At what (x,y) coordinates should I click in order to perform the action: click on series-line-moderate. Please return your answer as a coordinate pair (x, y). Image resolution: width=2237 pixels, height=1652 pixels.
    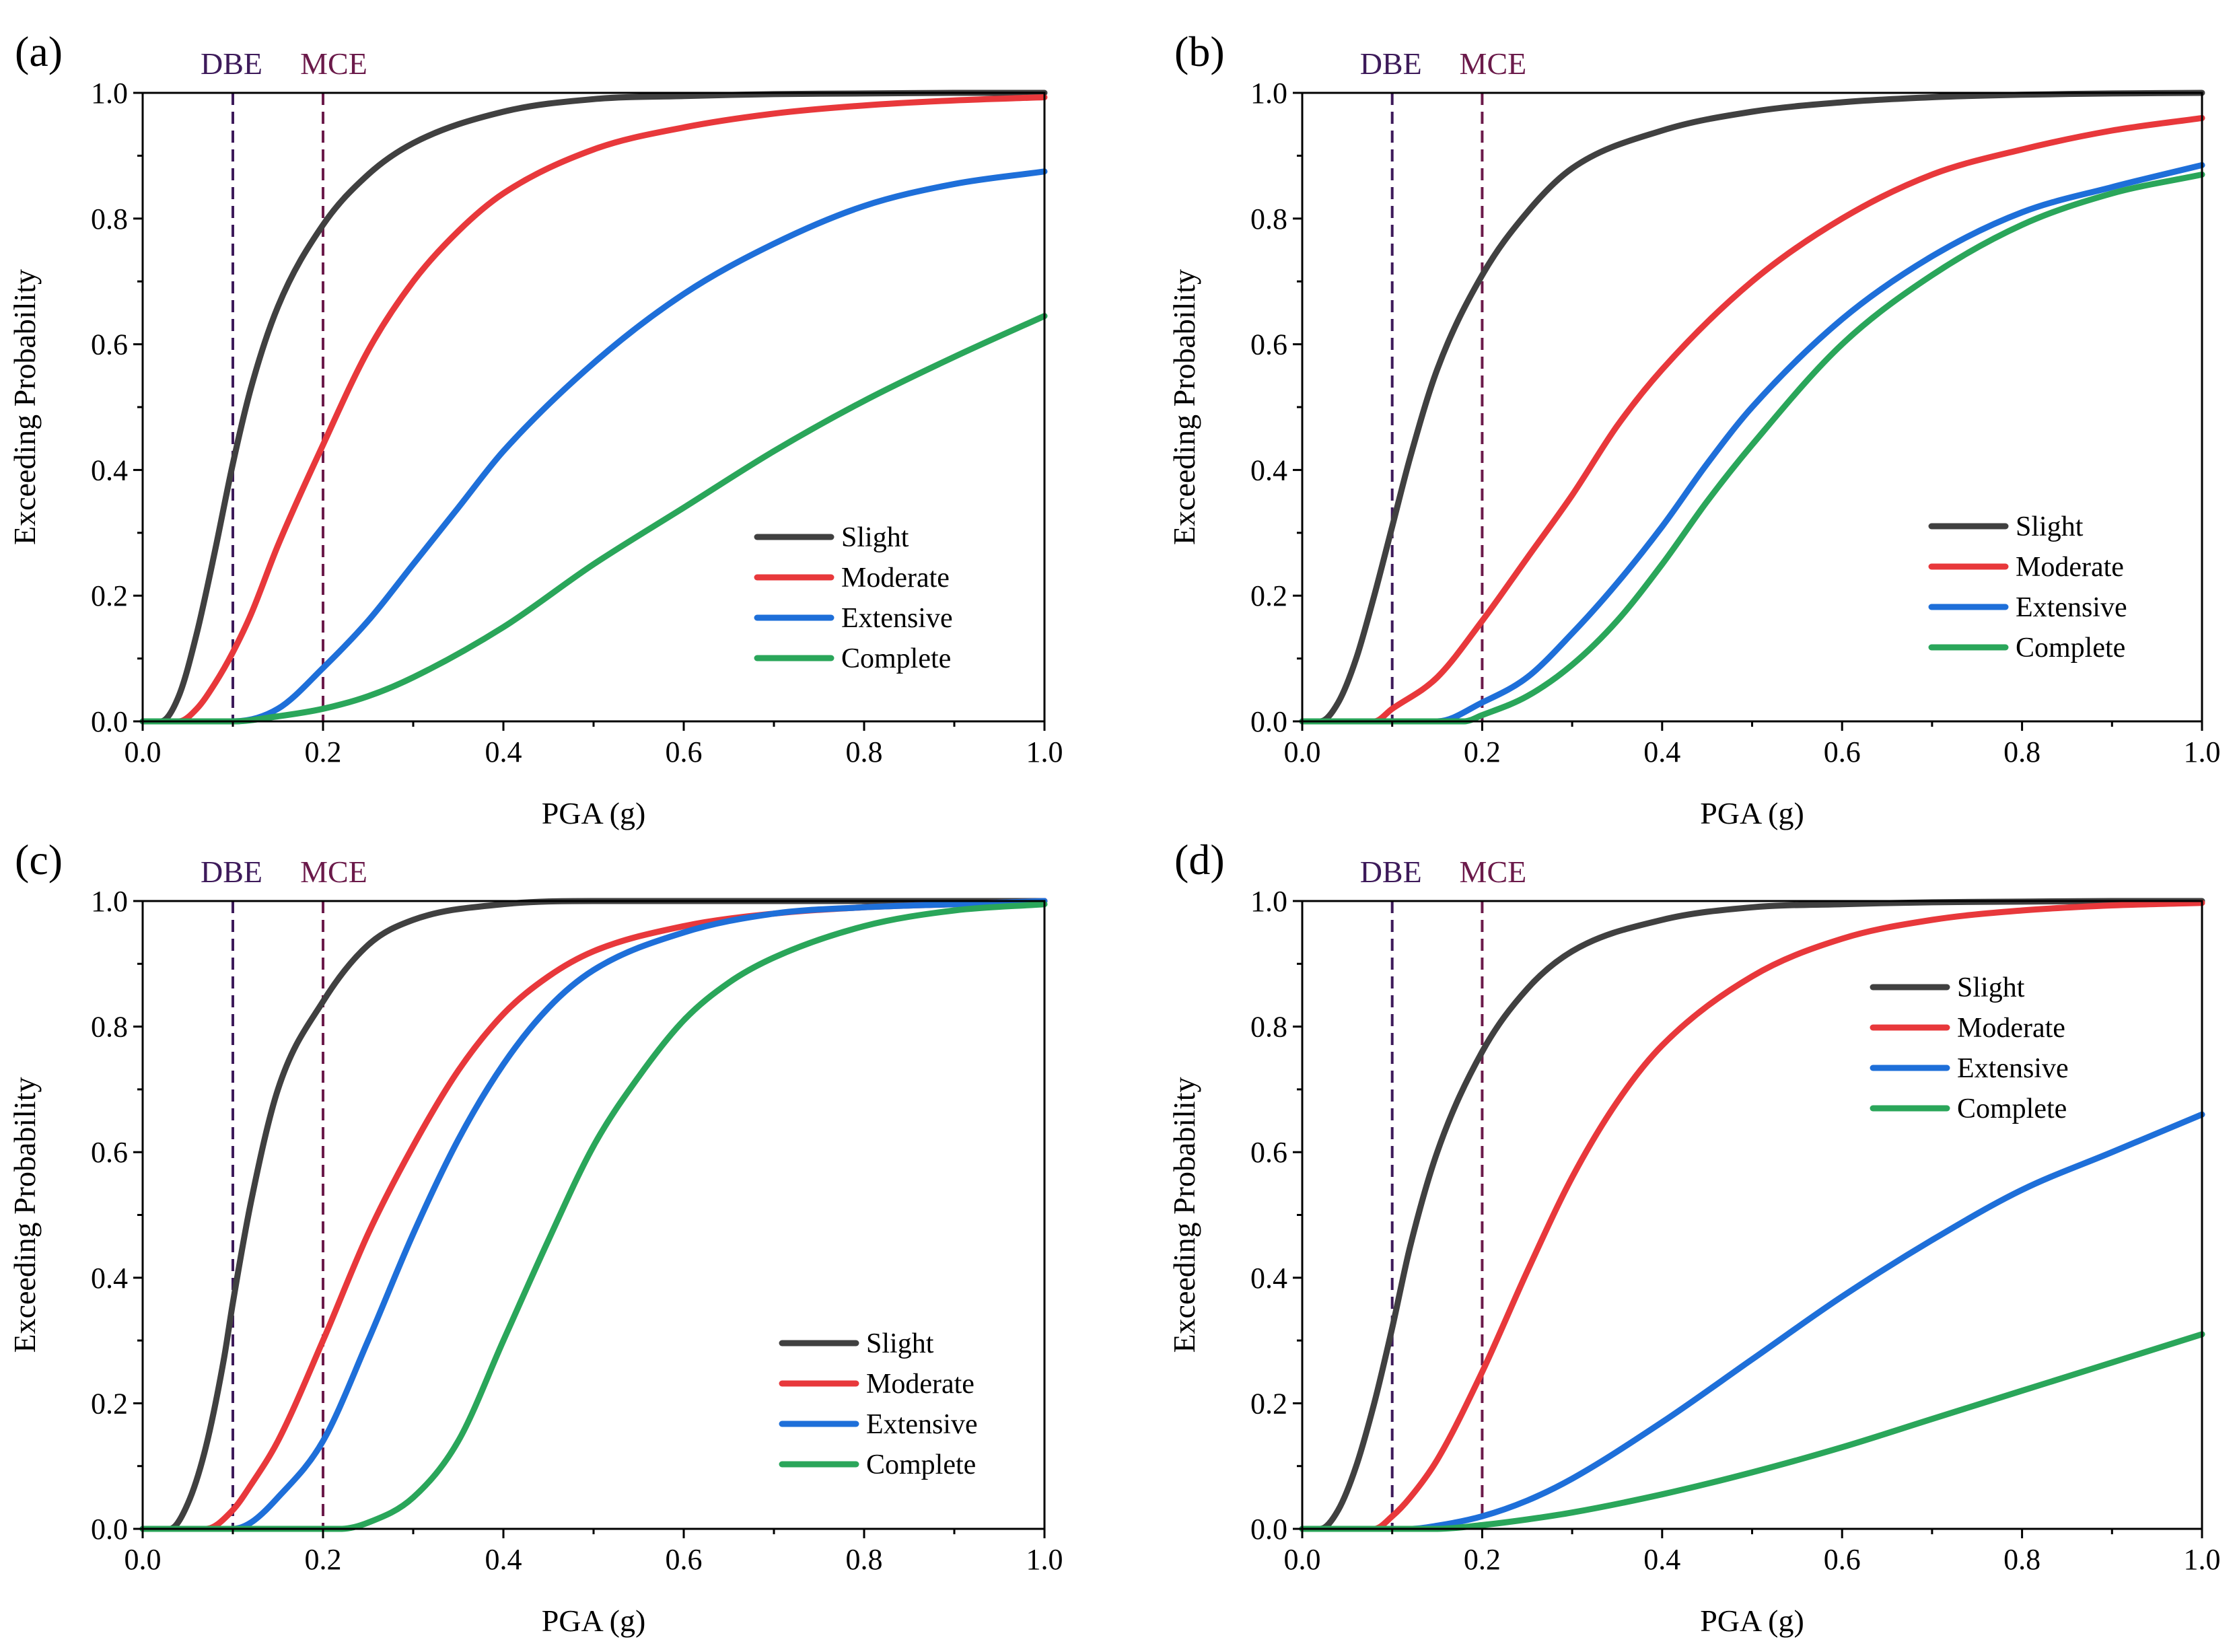
    Looking at the image, I should click on (1752, 419).